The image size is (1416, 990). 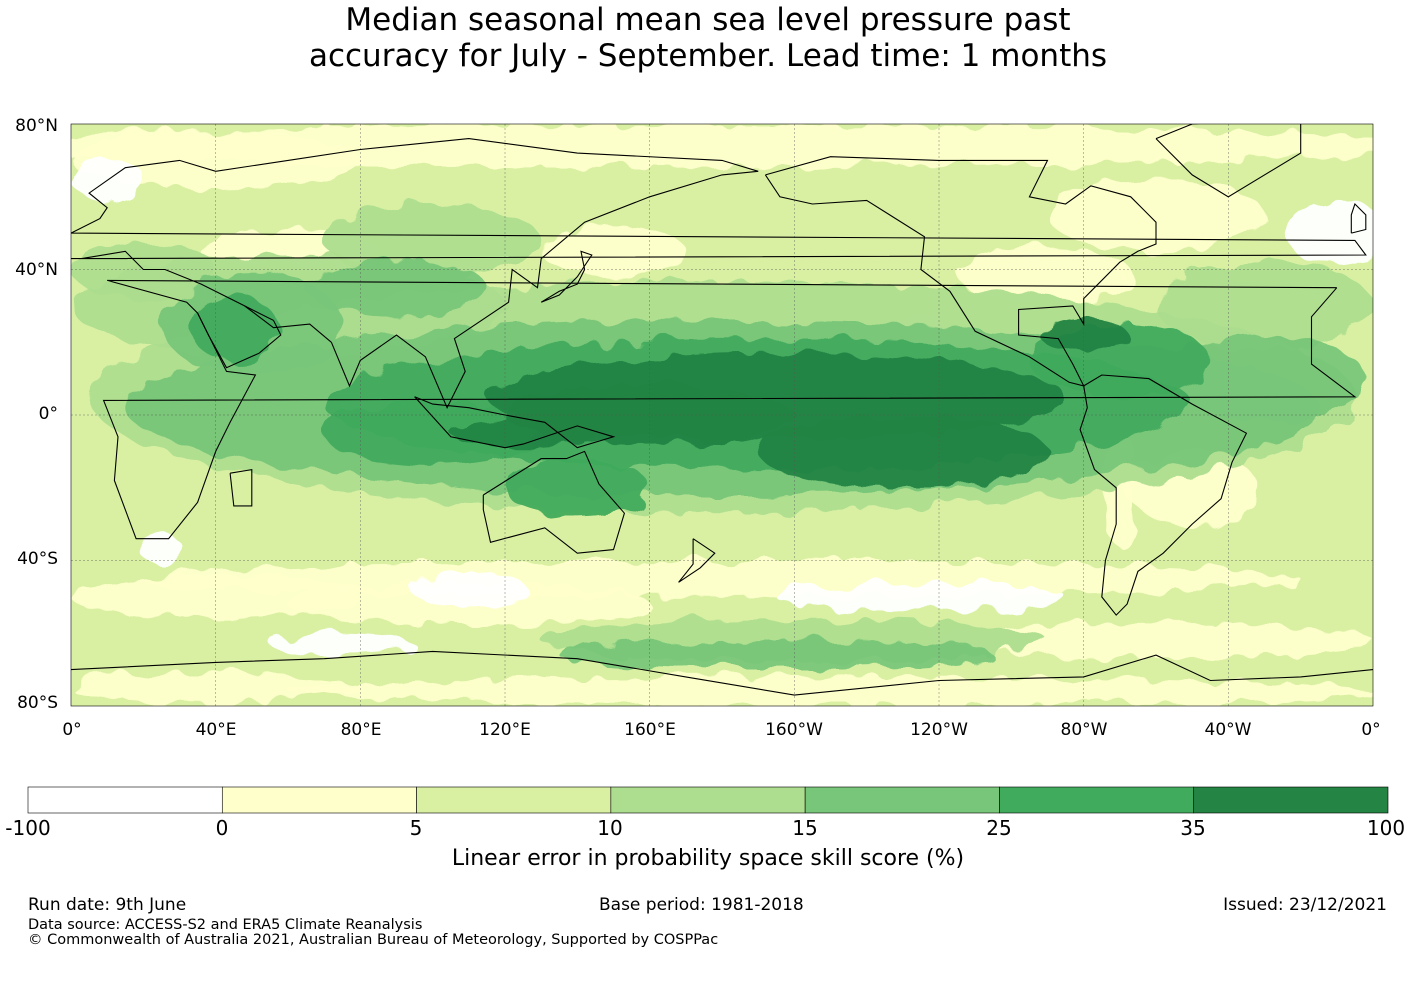 I want to click on base-period: Base period: 1981-2018, so click(x=701, y=905).